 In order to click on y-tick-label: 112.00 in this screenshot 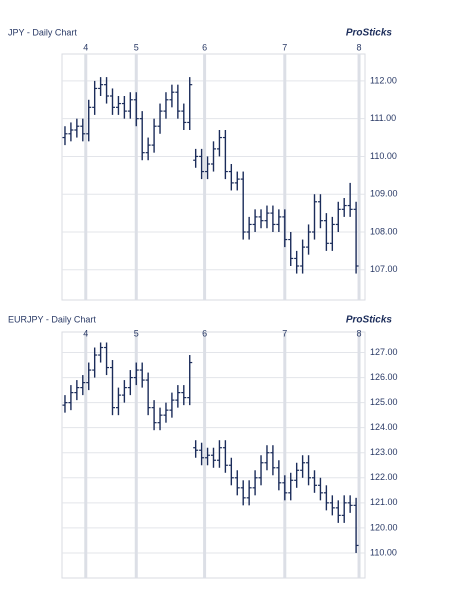, I will do `click(383, 80)`.